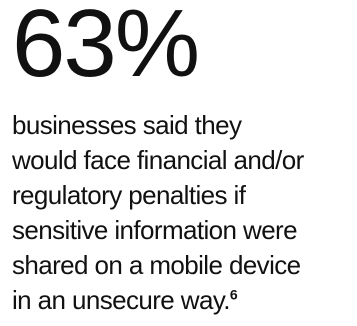 The image size is (357, 326). What do you see at coordinates (155, 230) in the screenshot?
I see `statistic-description-line: sensitive information were` at bounding box center [155, 230].